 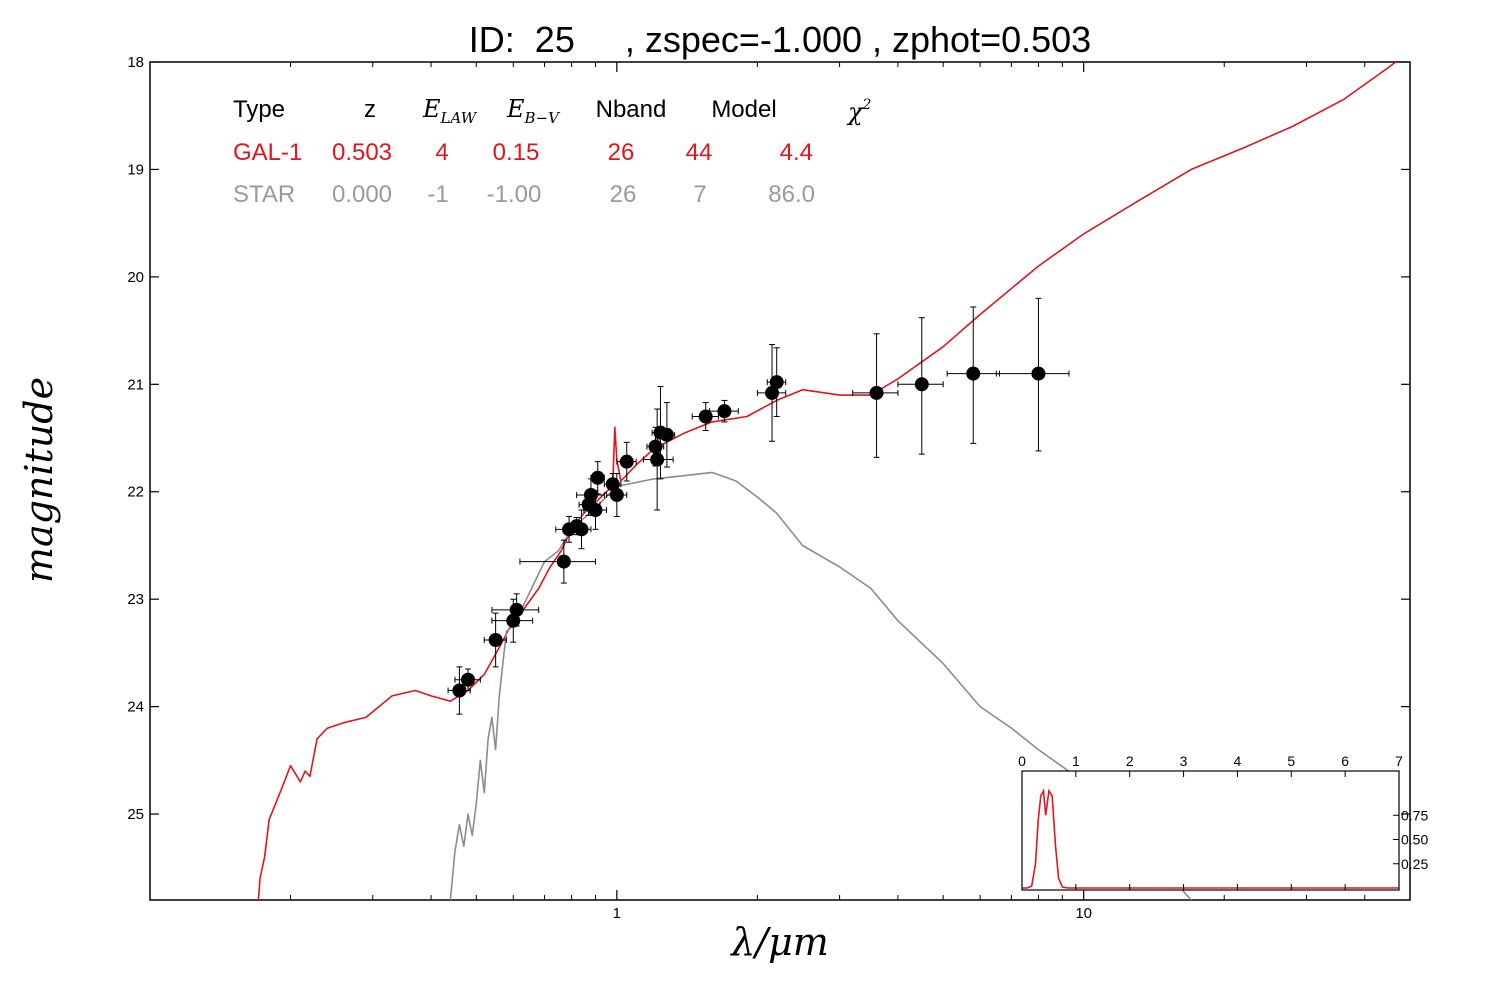 I want to click on row-galaxy: GAL-1 0.503 4 0.15 26 44 4.4, so click(x=523, y=152).